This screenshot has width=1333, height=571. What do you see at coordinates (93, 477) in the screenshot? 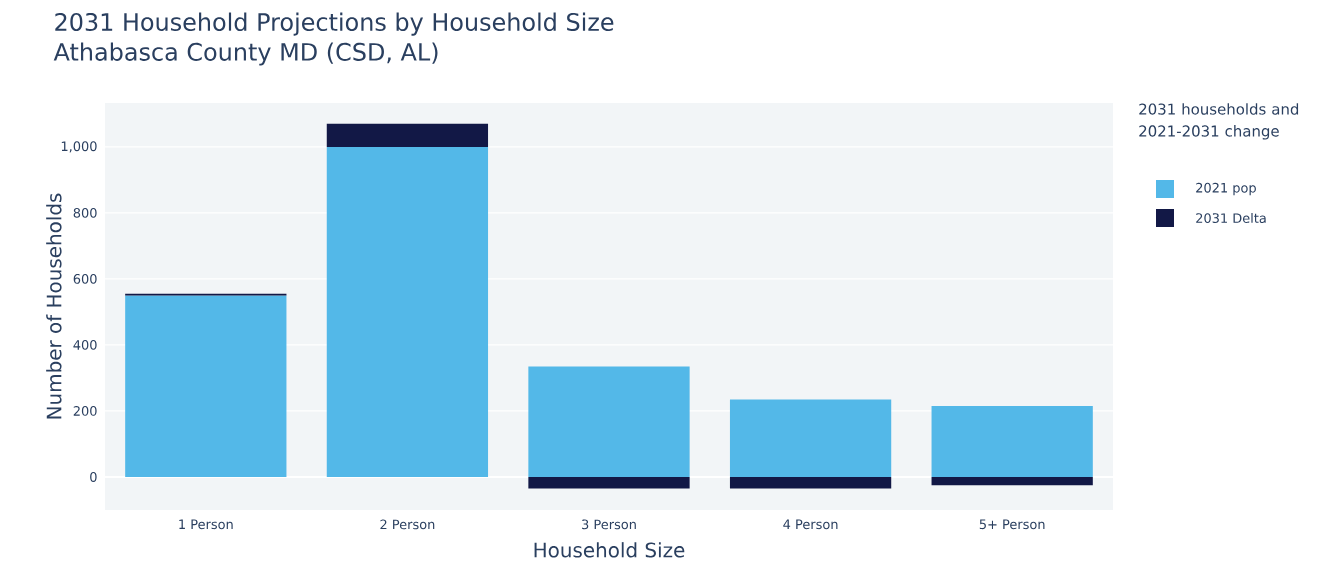
I see `y-tick-label: 0` at bounding box center [93, 477].